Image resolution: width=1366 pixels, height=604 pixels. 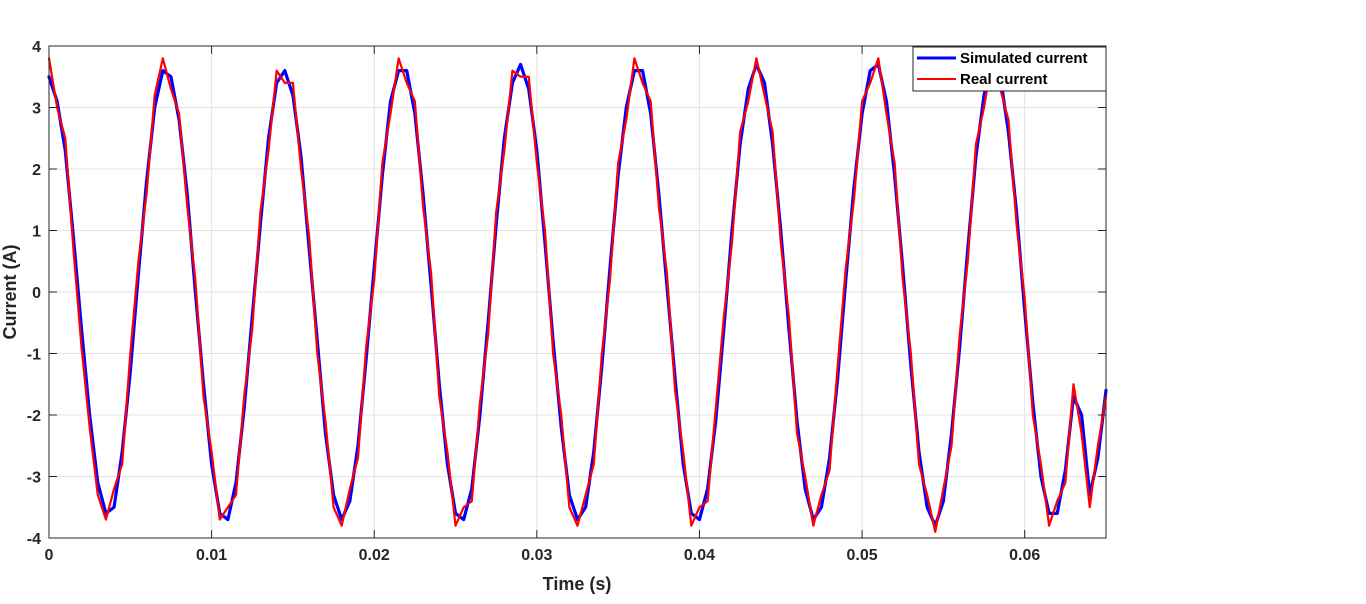 I want to click on y-tick-label: 0, so click(x=36, y=293).